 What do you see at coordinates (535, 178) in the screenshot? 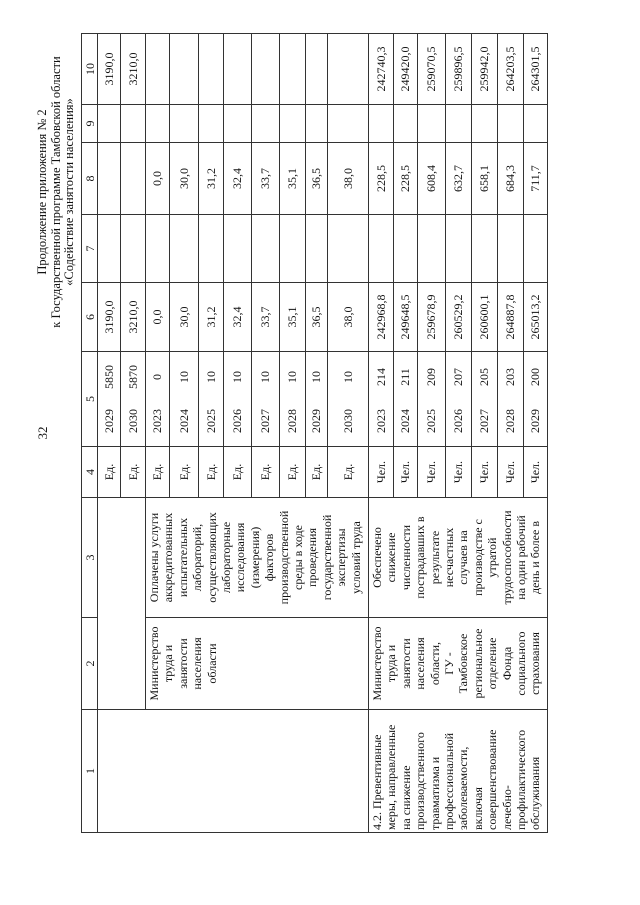
I see `amount-cell-c8: 711,7` at bounding box center [535, 178].